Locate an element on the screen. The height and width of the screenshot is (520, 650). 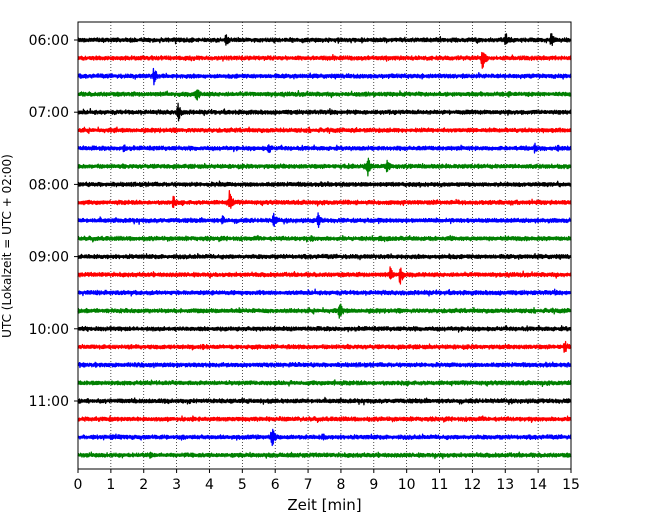
y-tick-label-0800: 08:00 is located at coordinates (49, 185).